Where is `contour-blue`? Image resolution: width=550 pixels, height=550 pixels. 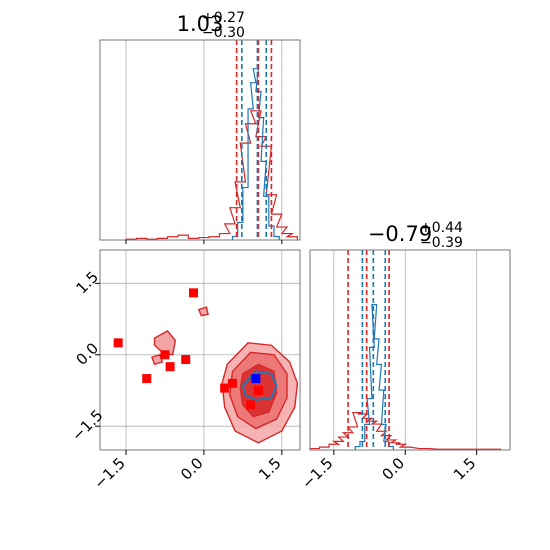 contour-blue is located at coordinates (259, 386).